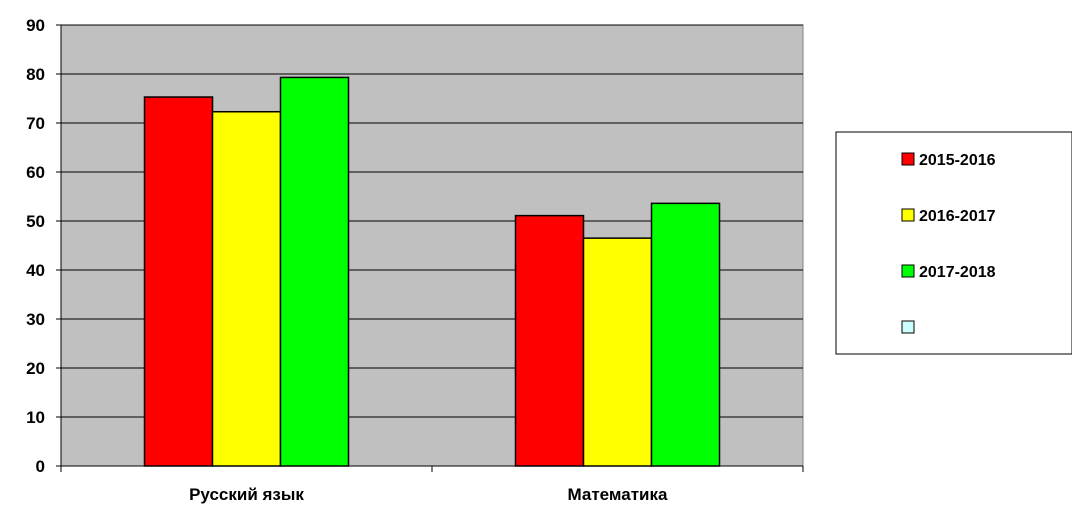  What do you see at coordinates (35, 270) in the screenshot?
I see `y-tick-label: 40` at bounding box center [35, 270].